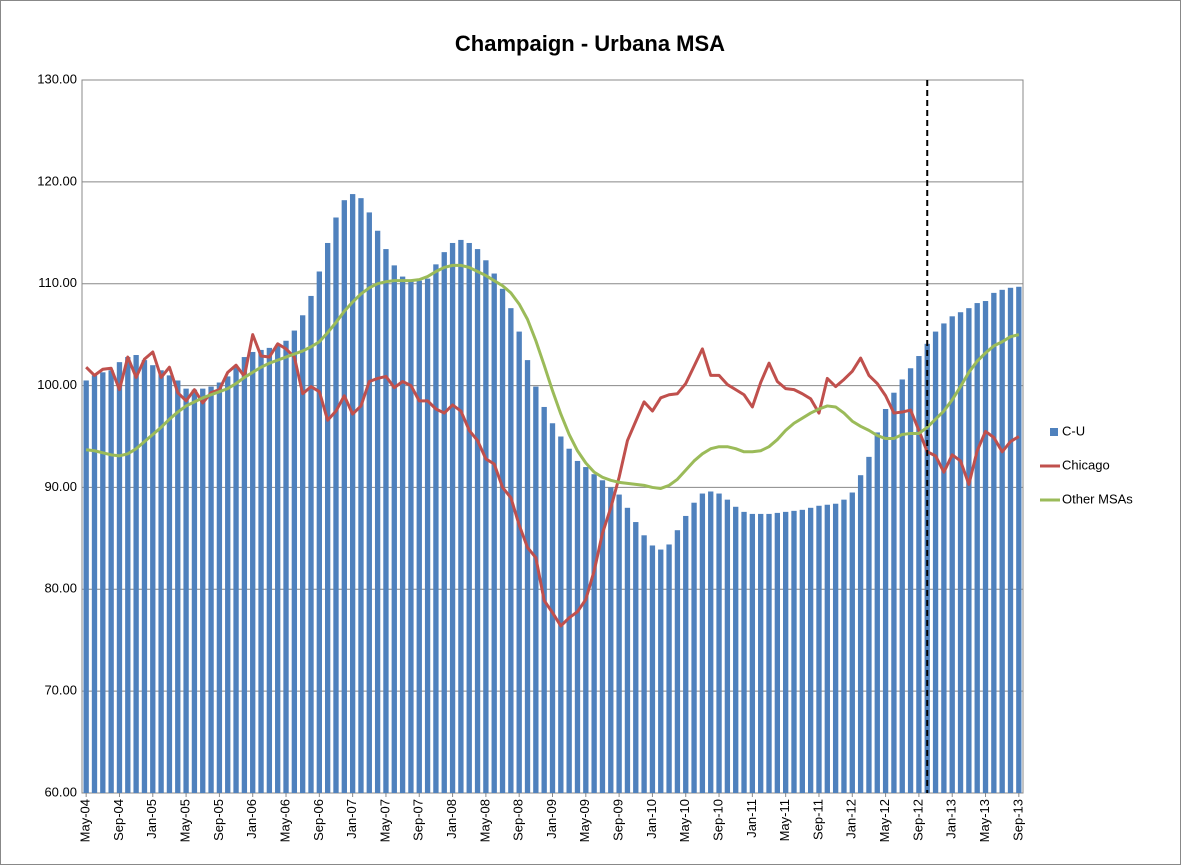  I want to click on x-tick-label: Sep-08, so click(518, 820).